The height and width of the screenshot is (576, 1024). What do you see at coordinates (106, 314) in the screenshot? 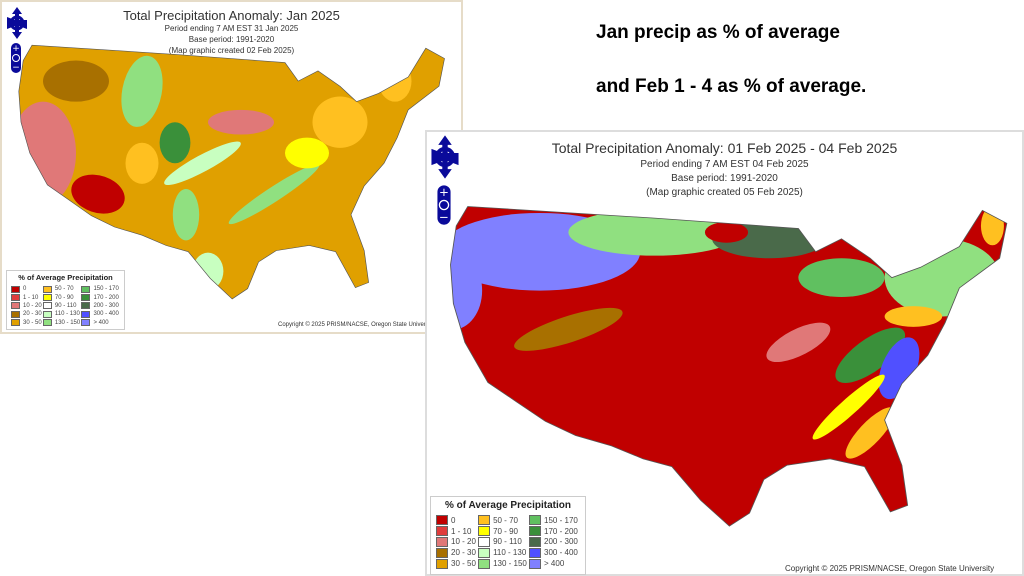
I see `legend-label: 300 - 400` at bounding box center [106, 314].